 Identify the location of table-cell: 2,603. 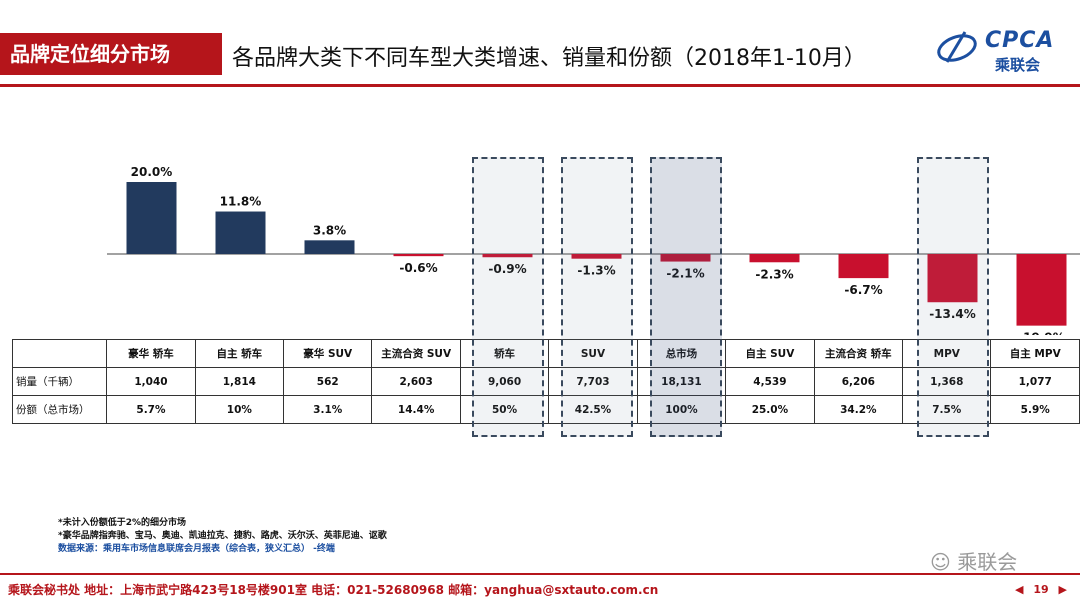
(416, 381).